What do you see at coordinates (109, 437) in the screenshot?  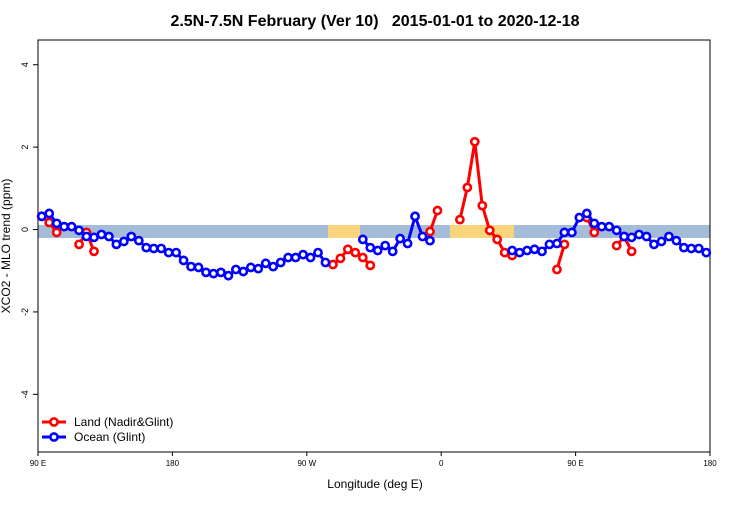 I see `legend-label: Ocean (Glint)` at bounding box center [109, 437].